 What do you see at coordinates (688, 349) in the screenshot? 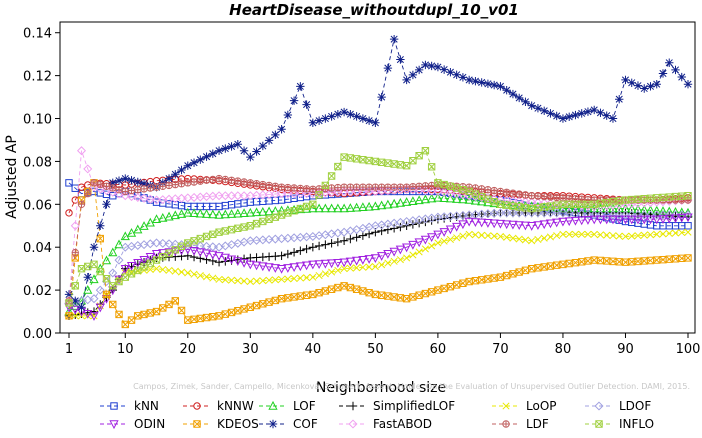
I see `x-tick-label: 100` at bounding box center [688, 349].